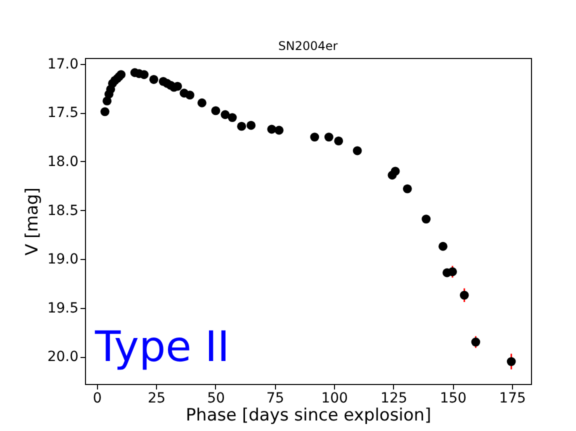 The image size is (576, 431). I want to click on y-axis-title: V [mag], so click(32, 221).